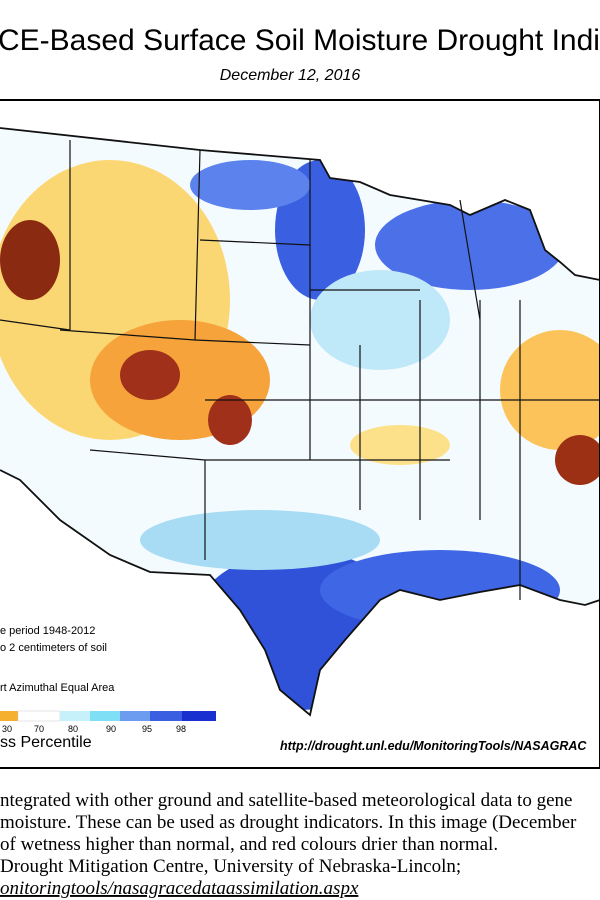  What do you see at coordinates (46, 742) in the screenshot?
I see `legend-label: ss Percentile` at bounding box center [46, 742].